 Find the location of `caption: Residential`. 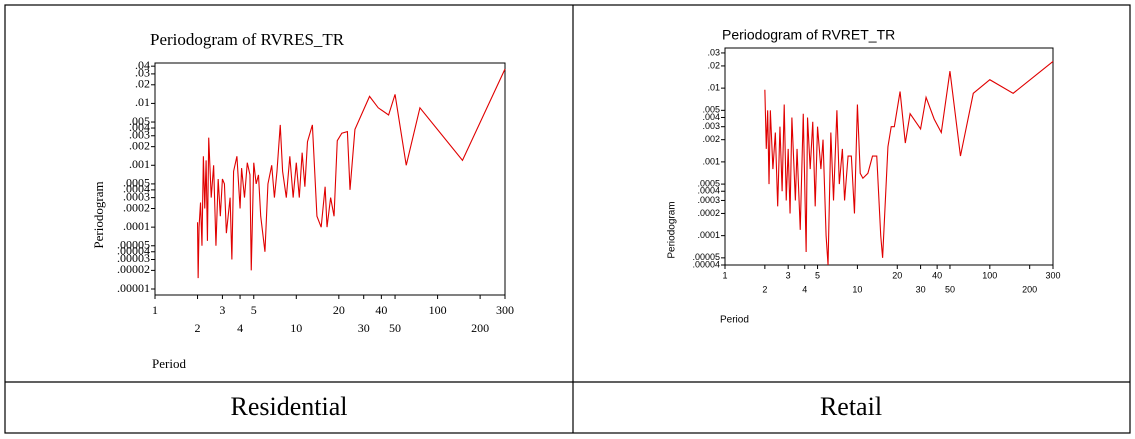

caption: Residential is located at coordinates (289, 406).